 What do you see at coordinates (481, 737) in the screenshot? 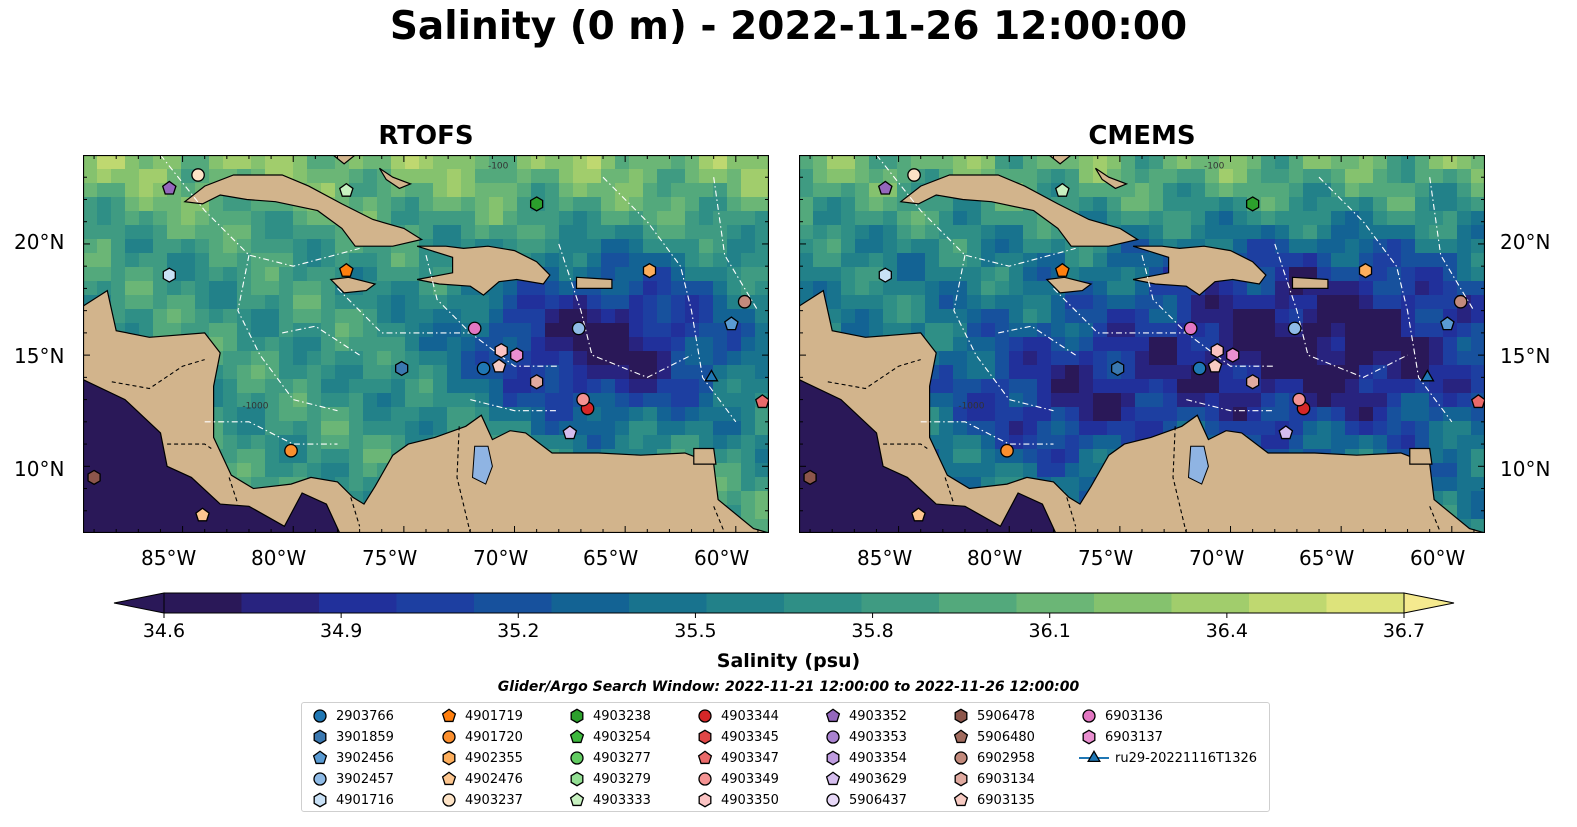
I see `legend-item: 4901720` at bounding box center [481, 737].